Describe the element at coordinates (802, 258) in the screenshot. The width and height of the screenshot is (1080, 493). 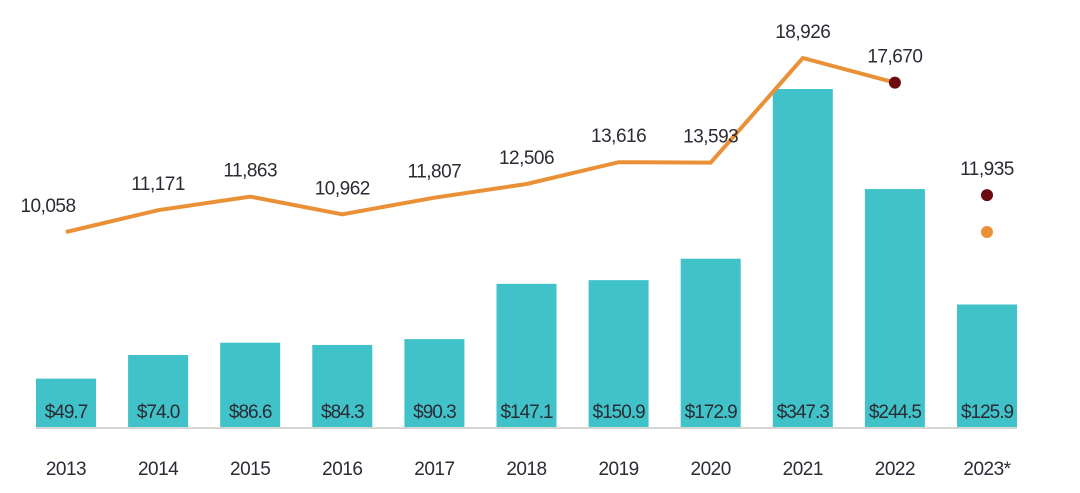
I see `bar-2021` at that location.